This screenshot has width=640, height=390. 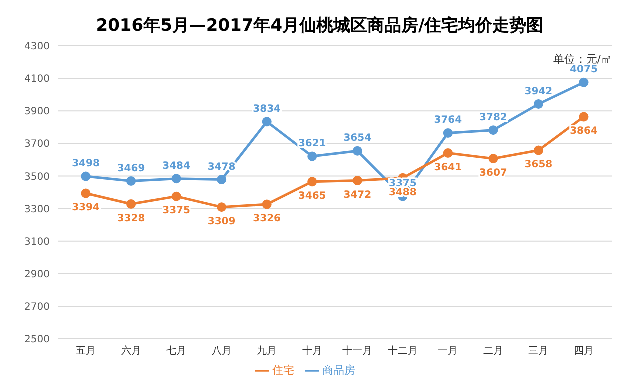 I want to click on data-label: 3864, so click(x=584, y=132).